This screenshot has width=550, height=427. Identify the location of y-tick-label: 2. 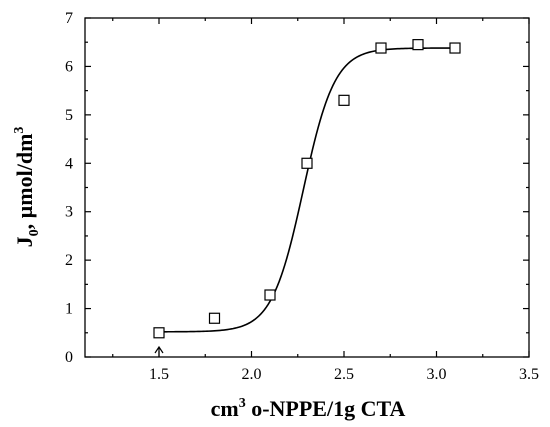
(69, 260).